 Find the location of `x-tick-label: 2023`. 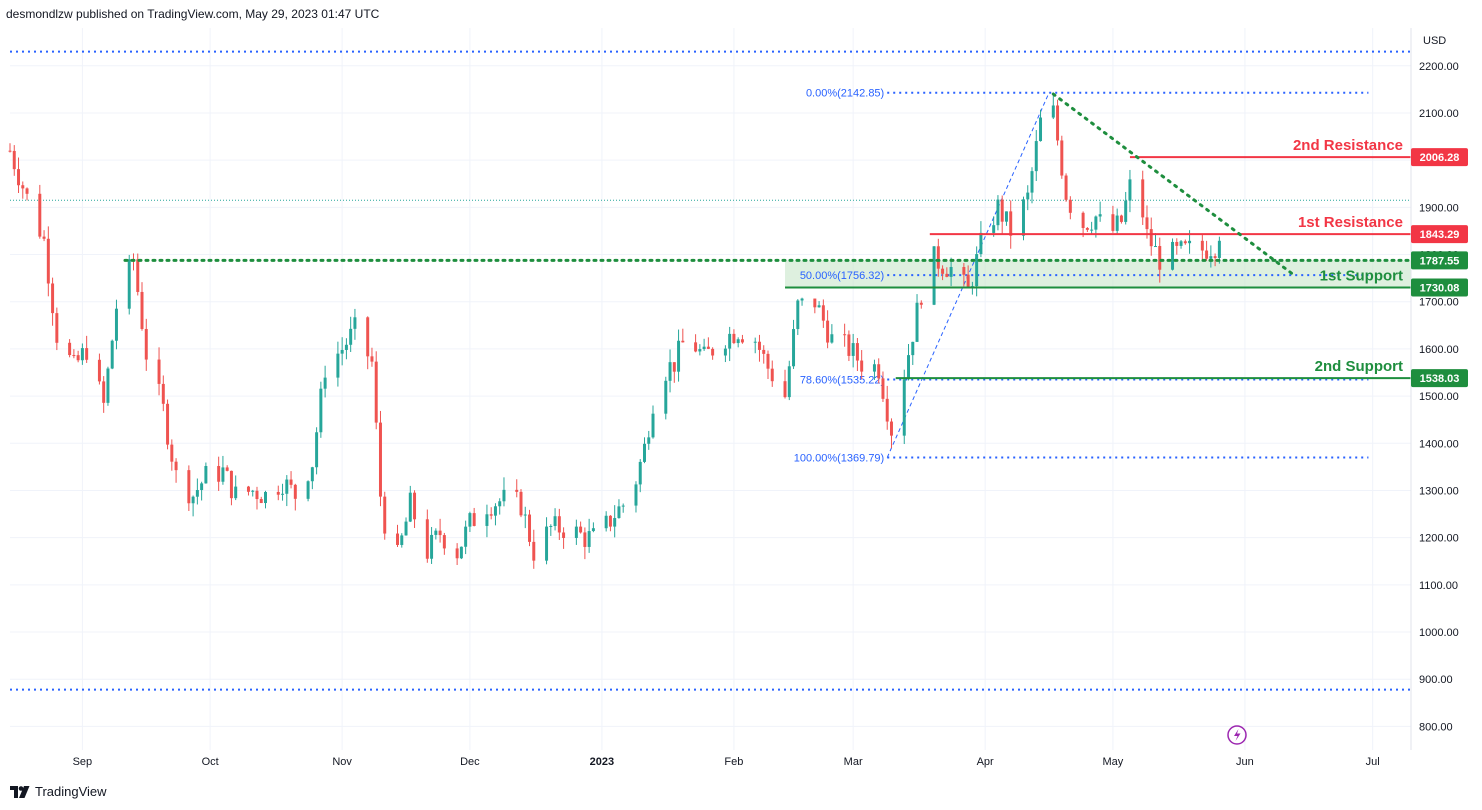

x-tick-label: 2023 is located at coordinates (602, 762).